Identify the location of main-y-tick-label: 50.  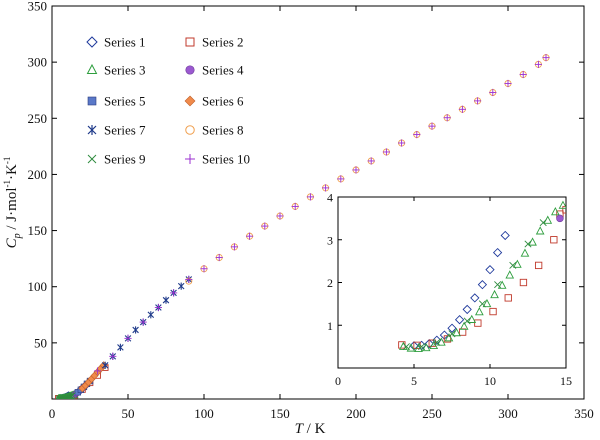
(40, 342).